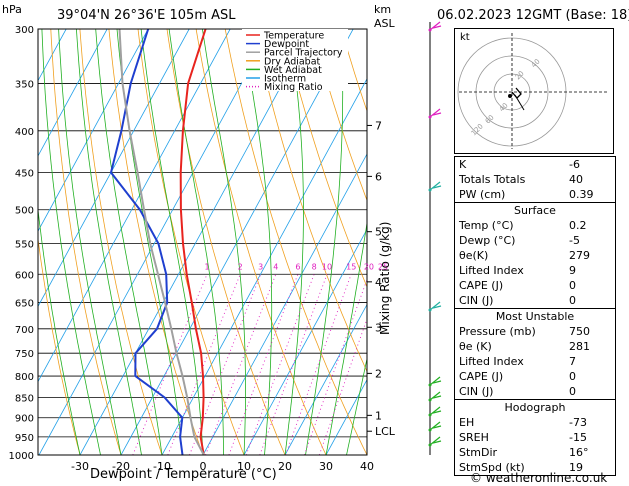  What do you see at coordinates (303, 53) in the screenshot?
I see `legend-label: Parcel Trajectory` at bounding box center [303, 53].